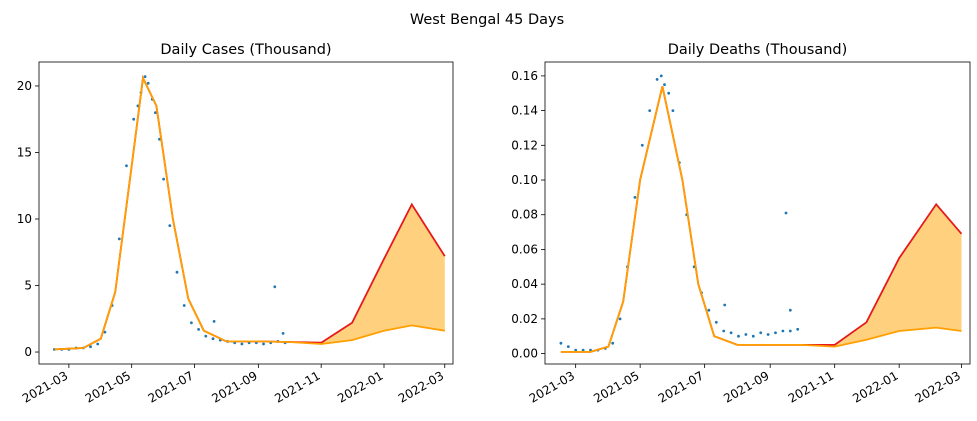 This screenshot has width=977, height=421. What do you see at coordinates (487, 20) in the screenshot?
I see `figure-title: West Bengal 45 Days` at bounding box center [487, 20].